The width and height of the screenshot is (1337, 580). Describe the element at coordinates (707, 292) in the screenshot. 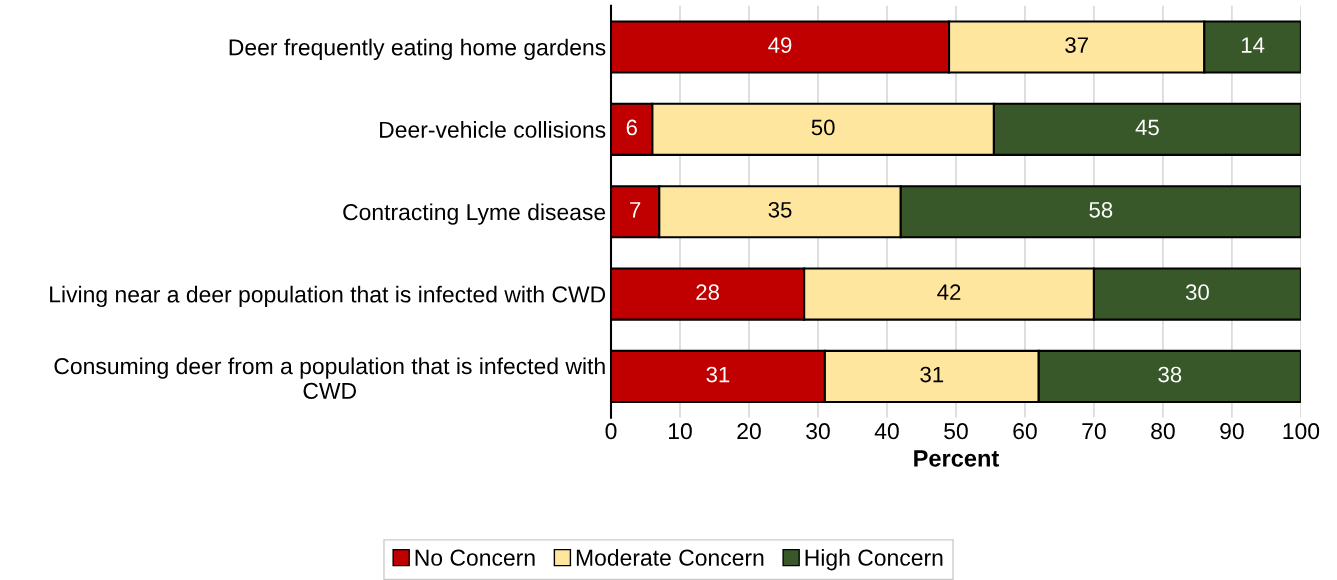

I see `data-label: 28` at that location.